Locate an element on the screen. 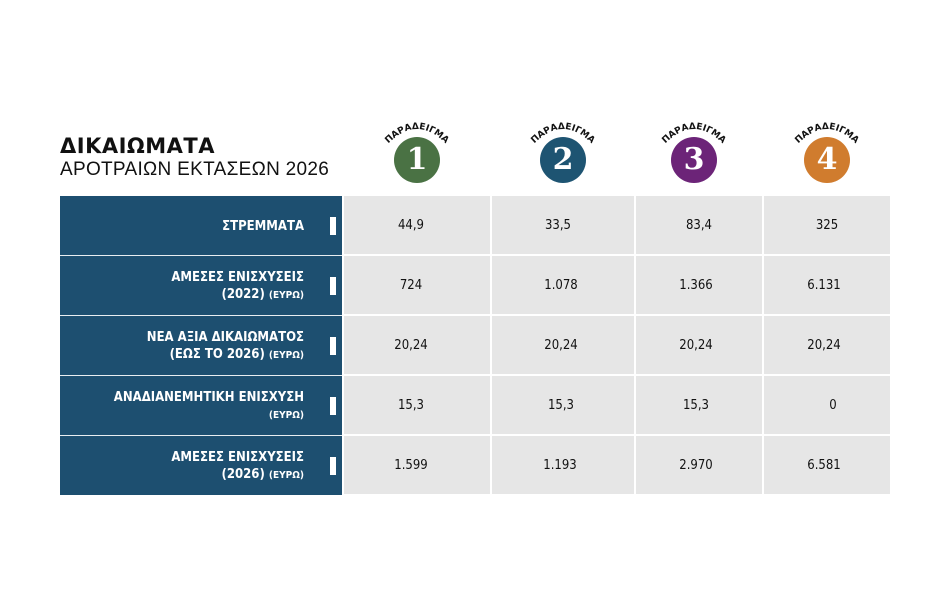 This screenshot has height=610, width=940. example-number-badge: 2 is located at coordinates (563, 160).